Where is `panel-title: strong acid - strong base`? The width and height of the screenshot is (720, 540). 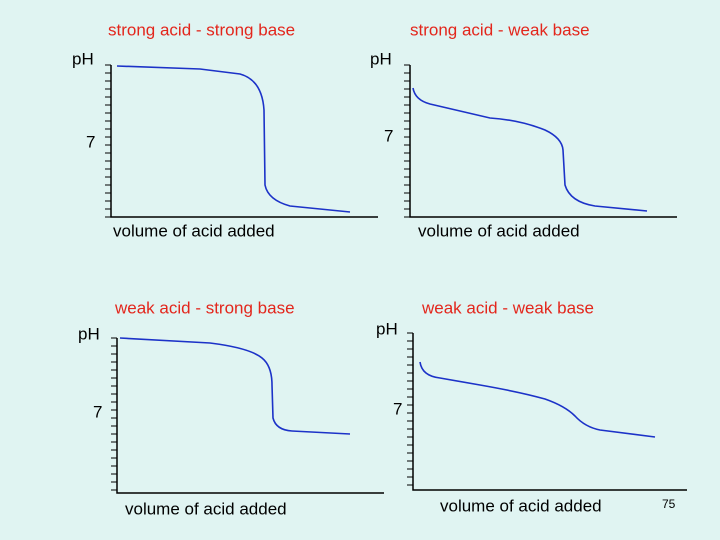
panel-title: strong acid - strong base is located at coordinates (201, 29).